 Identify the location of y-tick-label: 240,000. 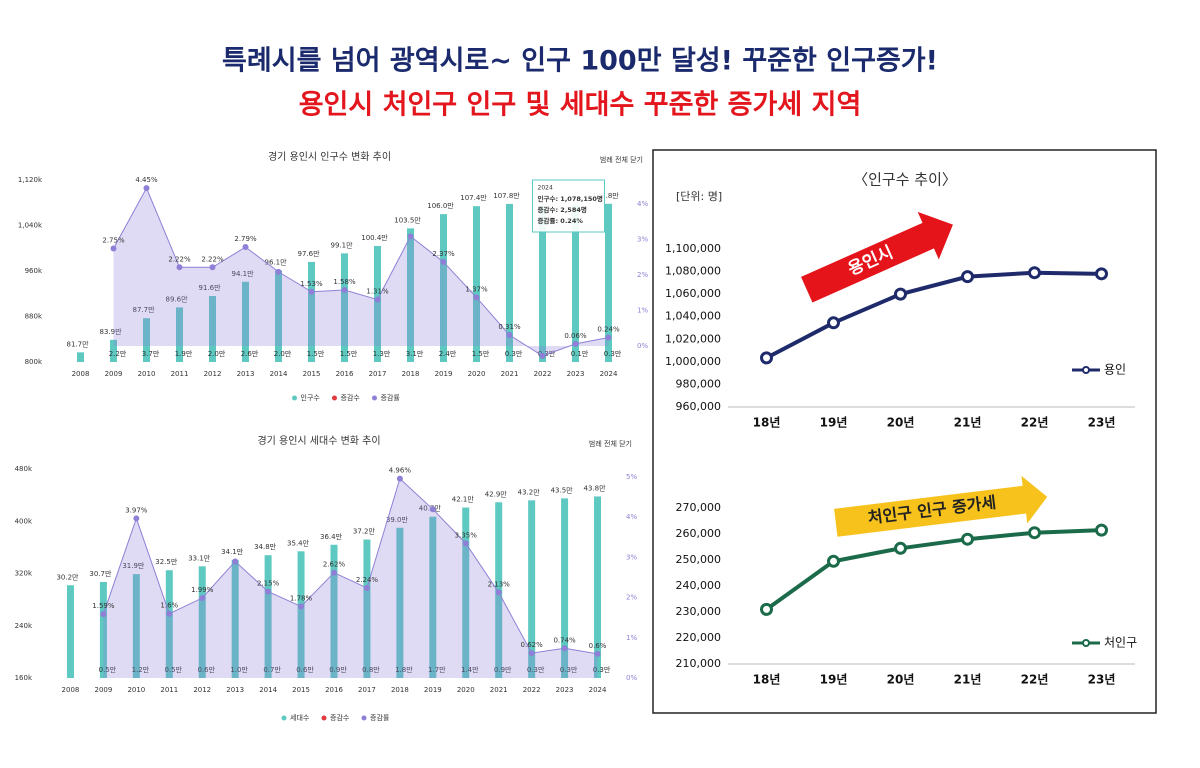
(699, 585).